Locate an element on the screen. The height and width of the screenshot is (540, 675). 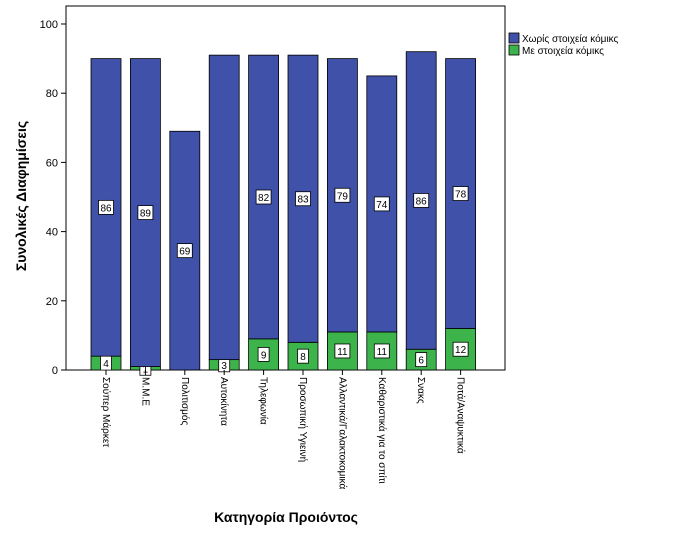
x-tick-label: Μ.Μ.Ε is located at coordinates (144, 391).